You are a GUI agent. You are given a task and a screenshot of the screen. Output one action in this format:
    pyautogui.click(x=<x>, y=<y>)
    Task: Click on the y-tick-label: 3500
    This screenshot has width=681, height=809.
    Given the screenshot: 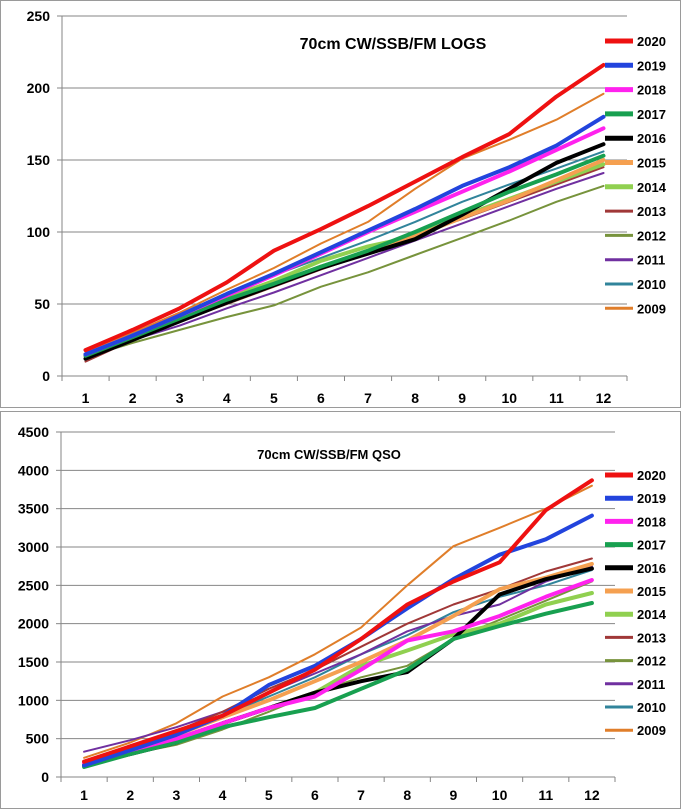 What is the action you would take?
    pyautogui.click(x=33, y=509)
    